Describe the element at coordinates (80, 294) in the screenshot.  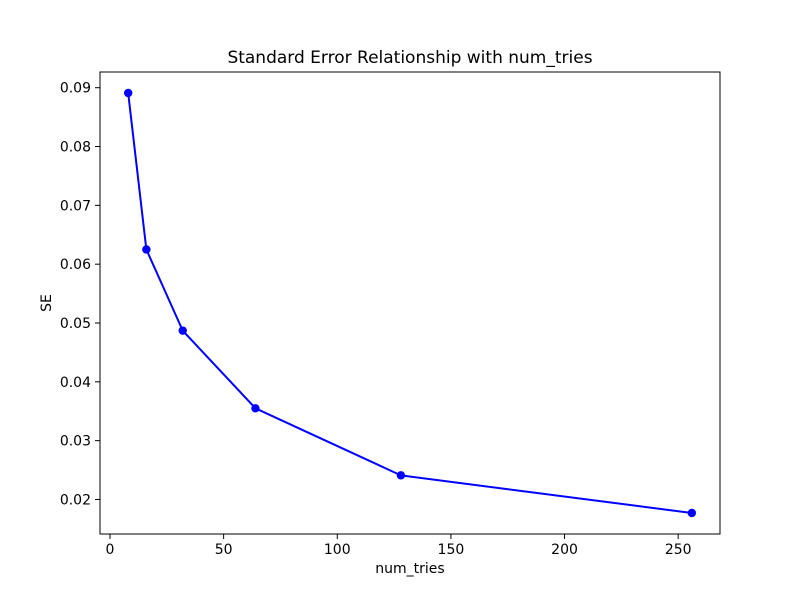
I see `y-axis: 0.02 0.03 0.04 0.05 0.06 0.07 0.08 0.09` at that location.